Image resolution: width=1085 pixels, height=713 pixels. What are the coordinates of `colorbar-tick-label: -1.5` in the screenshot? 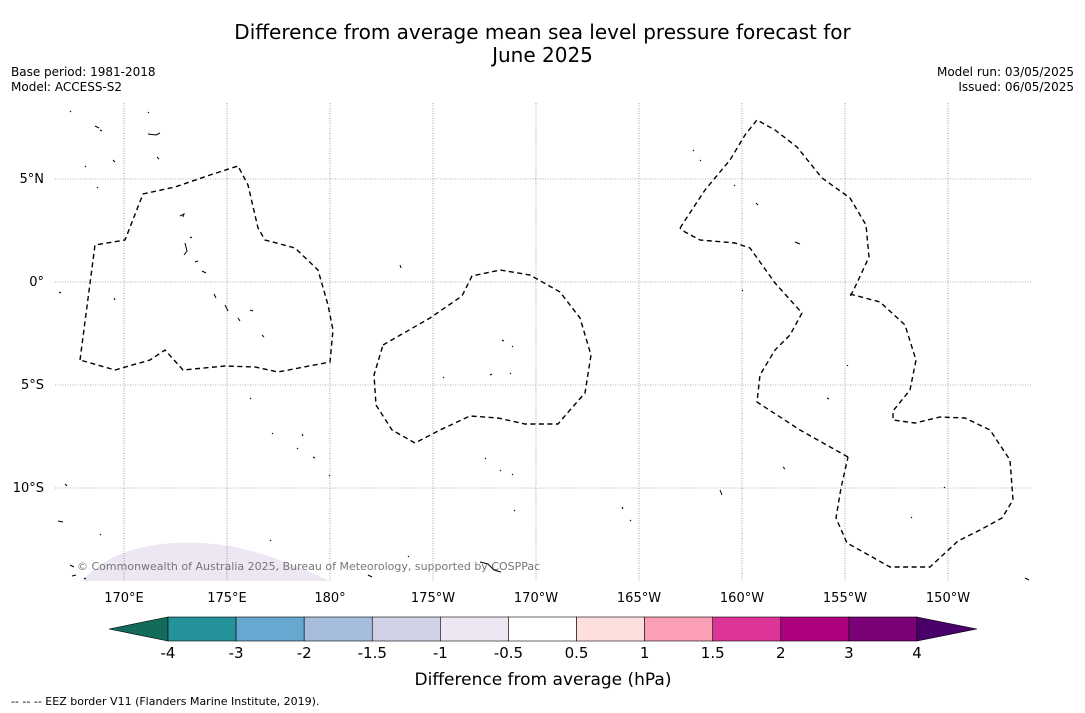 It's located at (372, 653).